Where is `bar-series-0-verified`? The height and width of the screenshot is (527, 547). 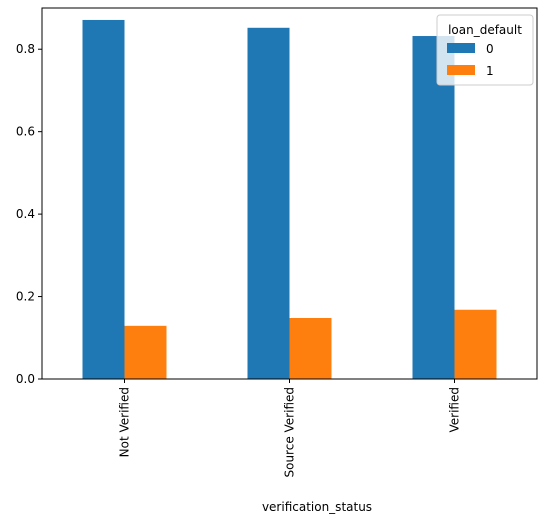 bar-series-0-verified is located at coordinates (433, 207).